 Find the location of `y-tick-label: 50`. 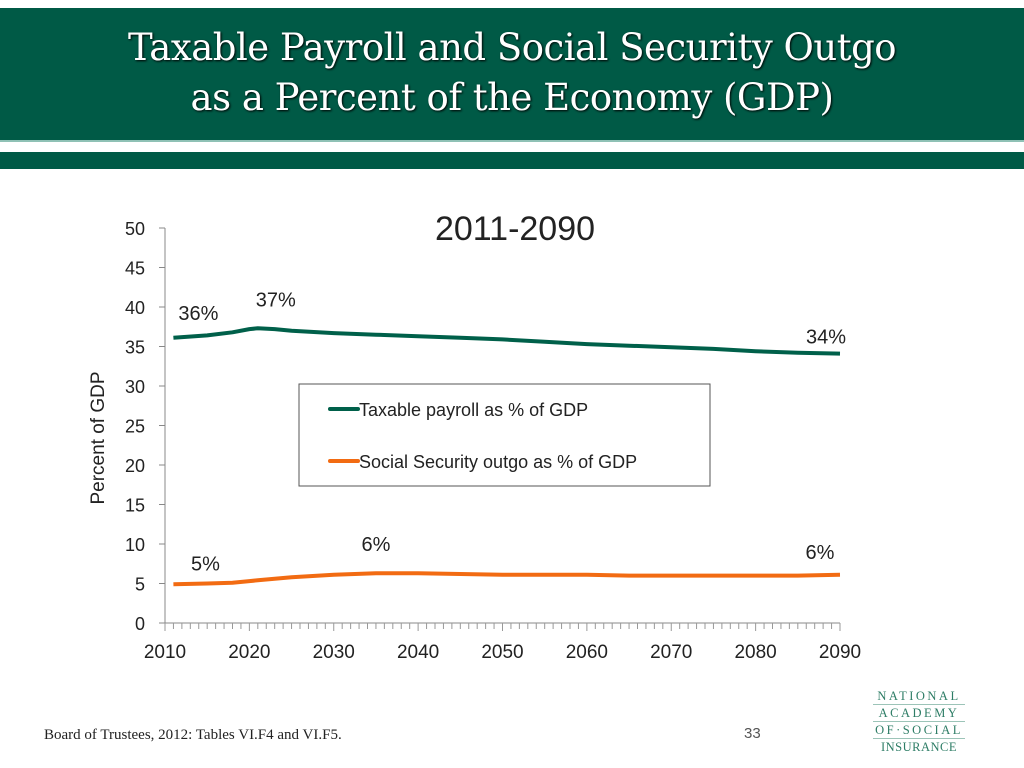

y-tick-label: 50 is located at coordinates (135, 229).